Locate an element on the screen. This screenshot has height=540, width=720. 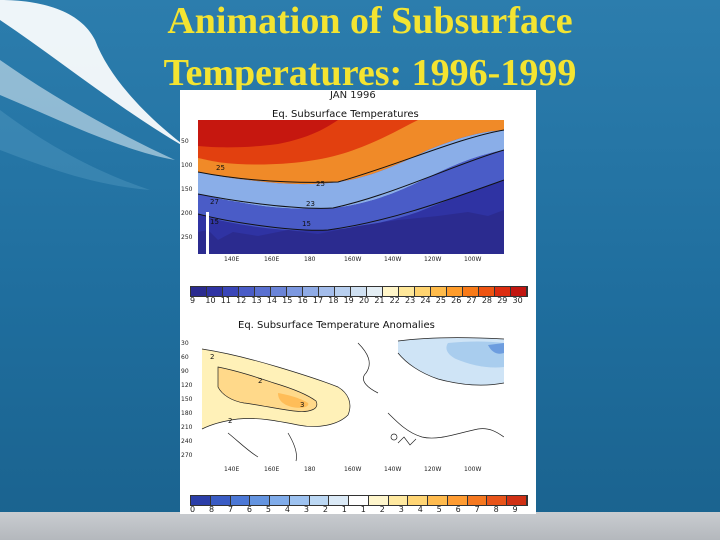
top-colorbar is located at coordinates (359, 291).